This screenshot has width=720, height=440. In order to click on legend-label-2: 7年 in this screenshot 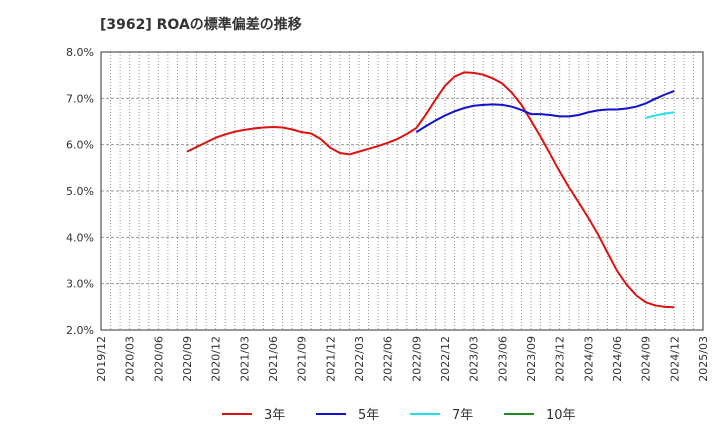, I will do `click(462, 415)`.